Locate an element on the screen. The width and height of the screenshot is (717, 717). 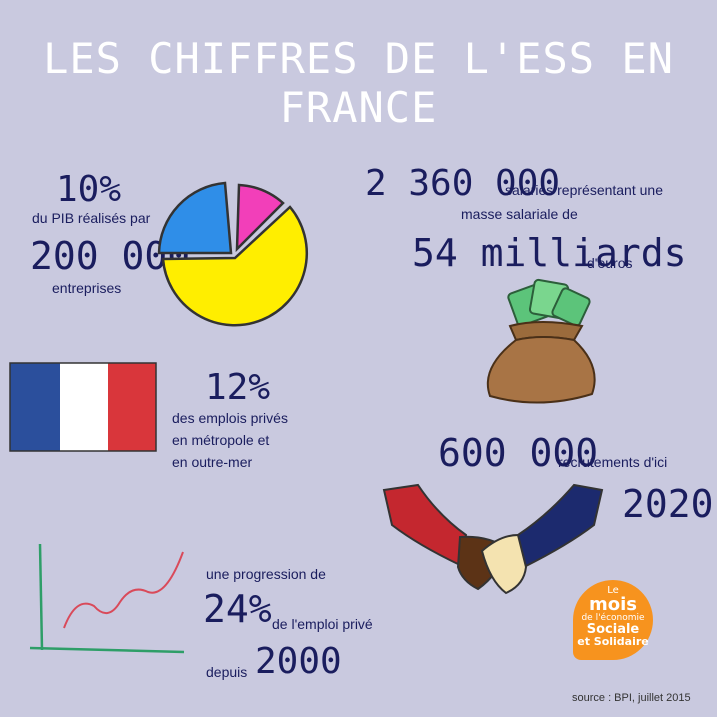
pie-slice-pink is located at coordinates (260, 218).